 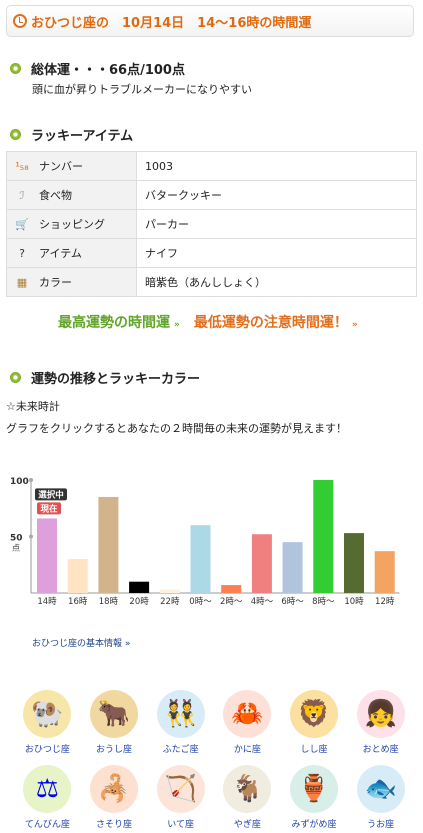 What do you see at coordinates (385, 602) in the screenshot?
I see `x-tick-label: 12時` at bounding box center [385, 602].